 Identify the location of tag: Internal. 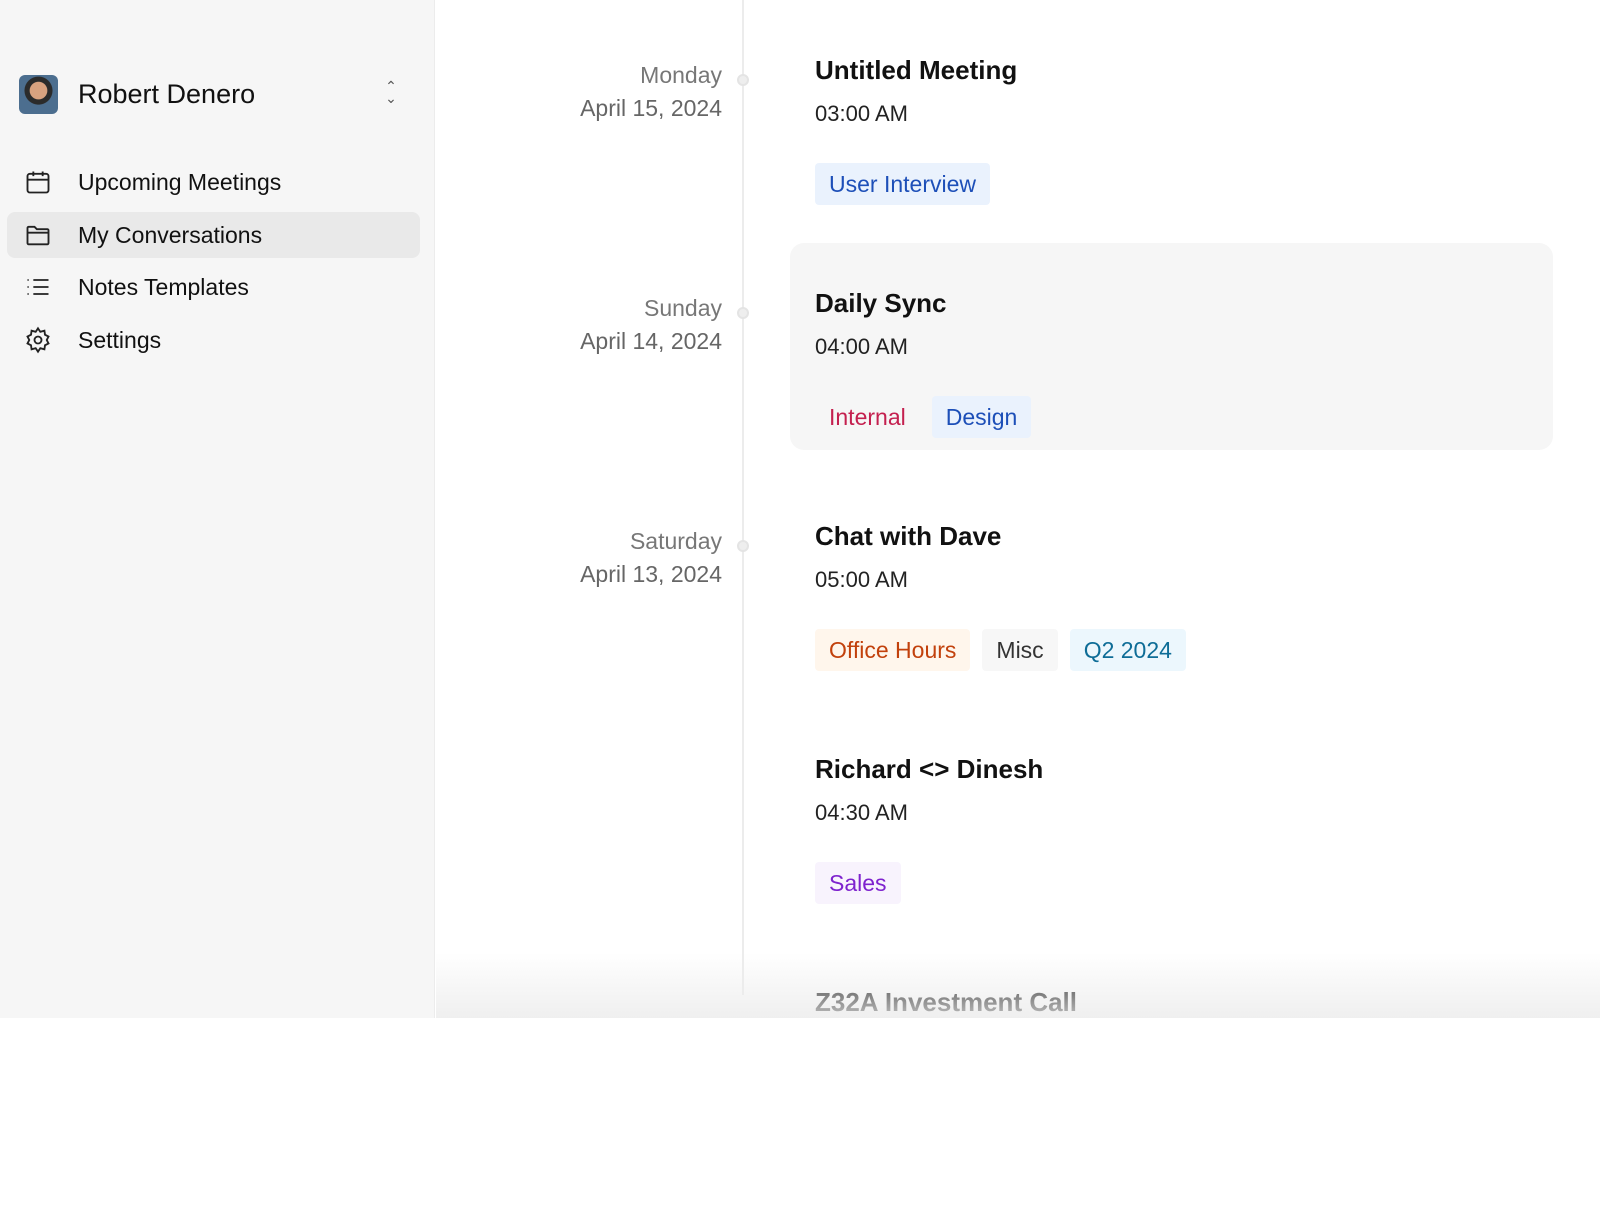
(867, 417).